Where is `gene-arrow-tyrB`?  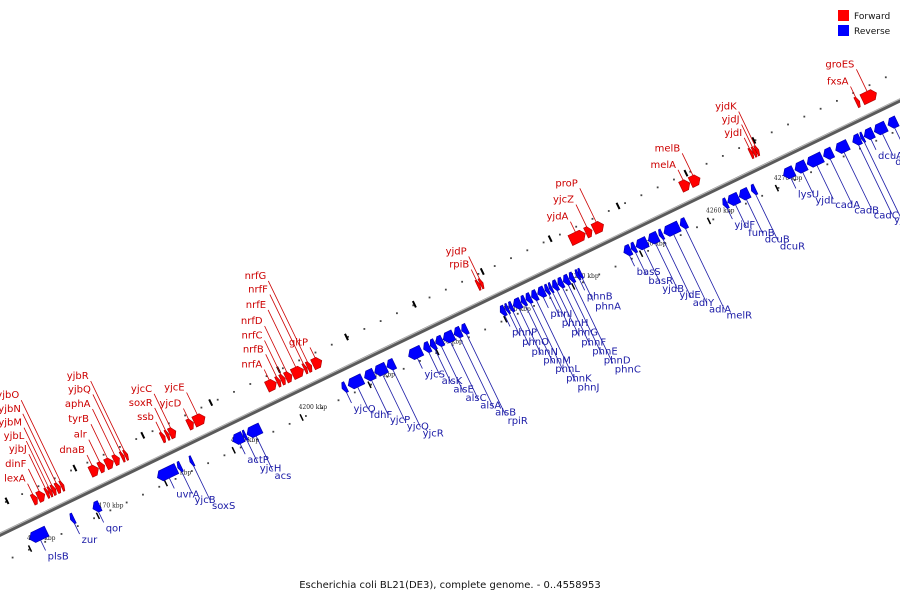 gene-arrow-tyrB is located at coordinates (108, 464).